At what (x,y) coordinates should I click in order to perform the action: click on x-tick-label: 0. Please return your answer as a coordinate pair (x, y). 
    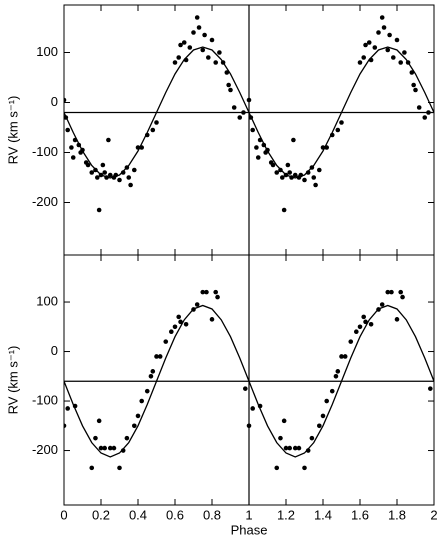
    Looking at the image, I should click on (63, 514).